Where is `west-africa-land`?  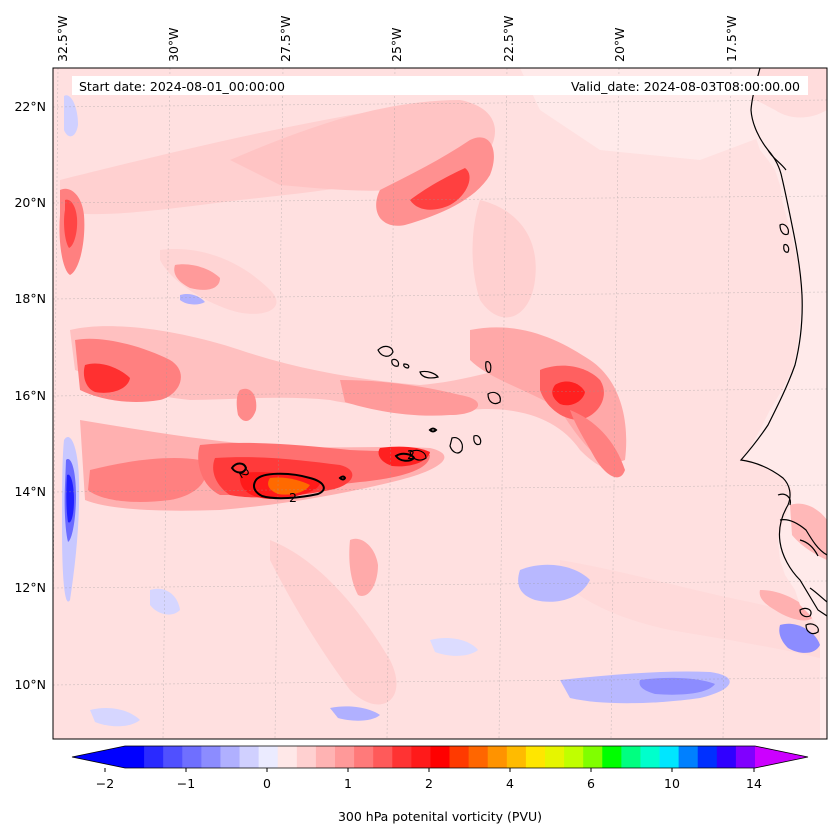 west-africa-land is located at coordinates (784, 403).